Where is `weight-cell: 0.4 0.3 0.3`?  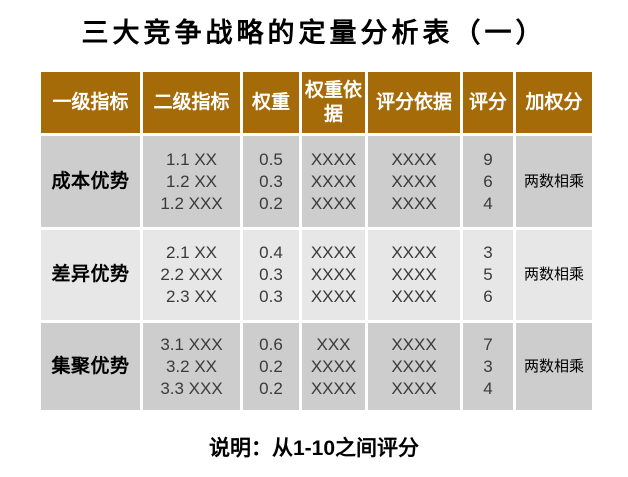
weight-cell: 0.4 0.3 0.3 is located at coordinates (271, 275).